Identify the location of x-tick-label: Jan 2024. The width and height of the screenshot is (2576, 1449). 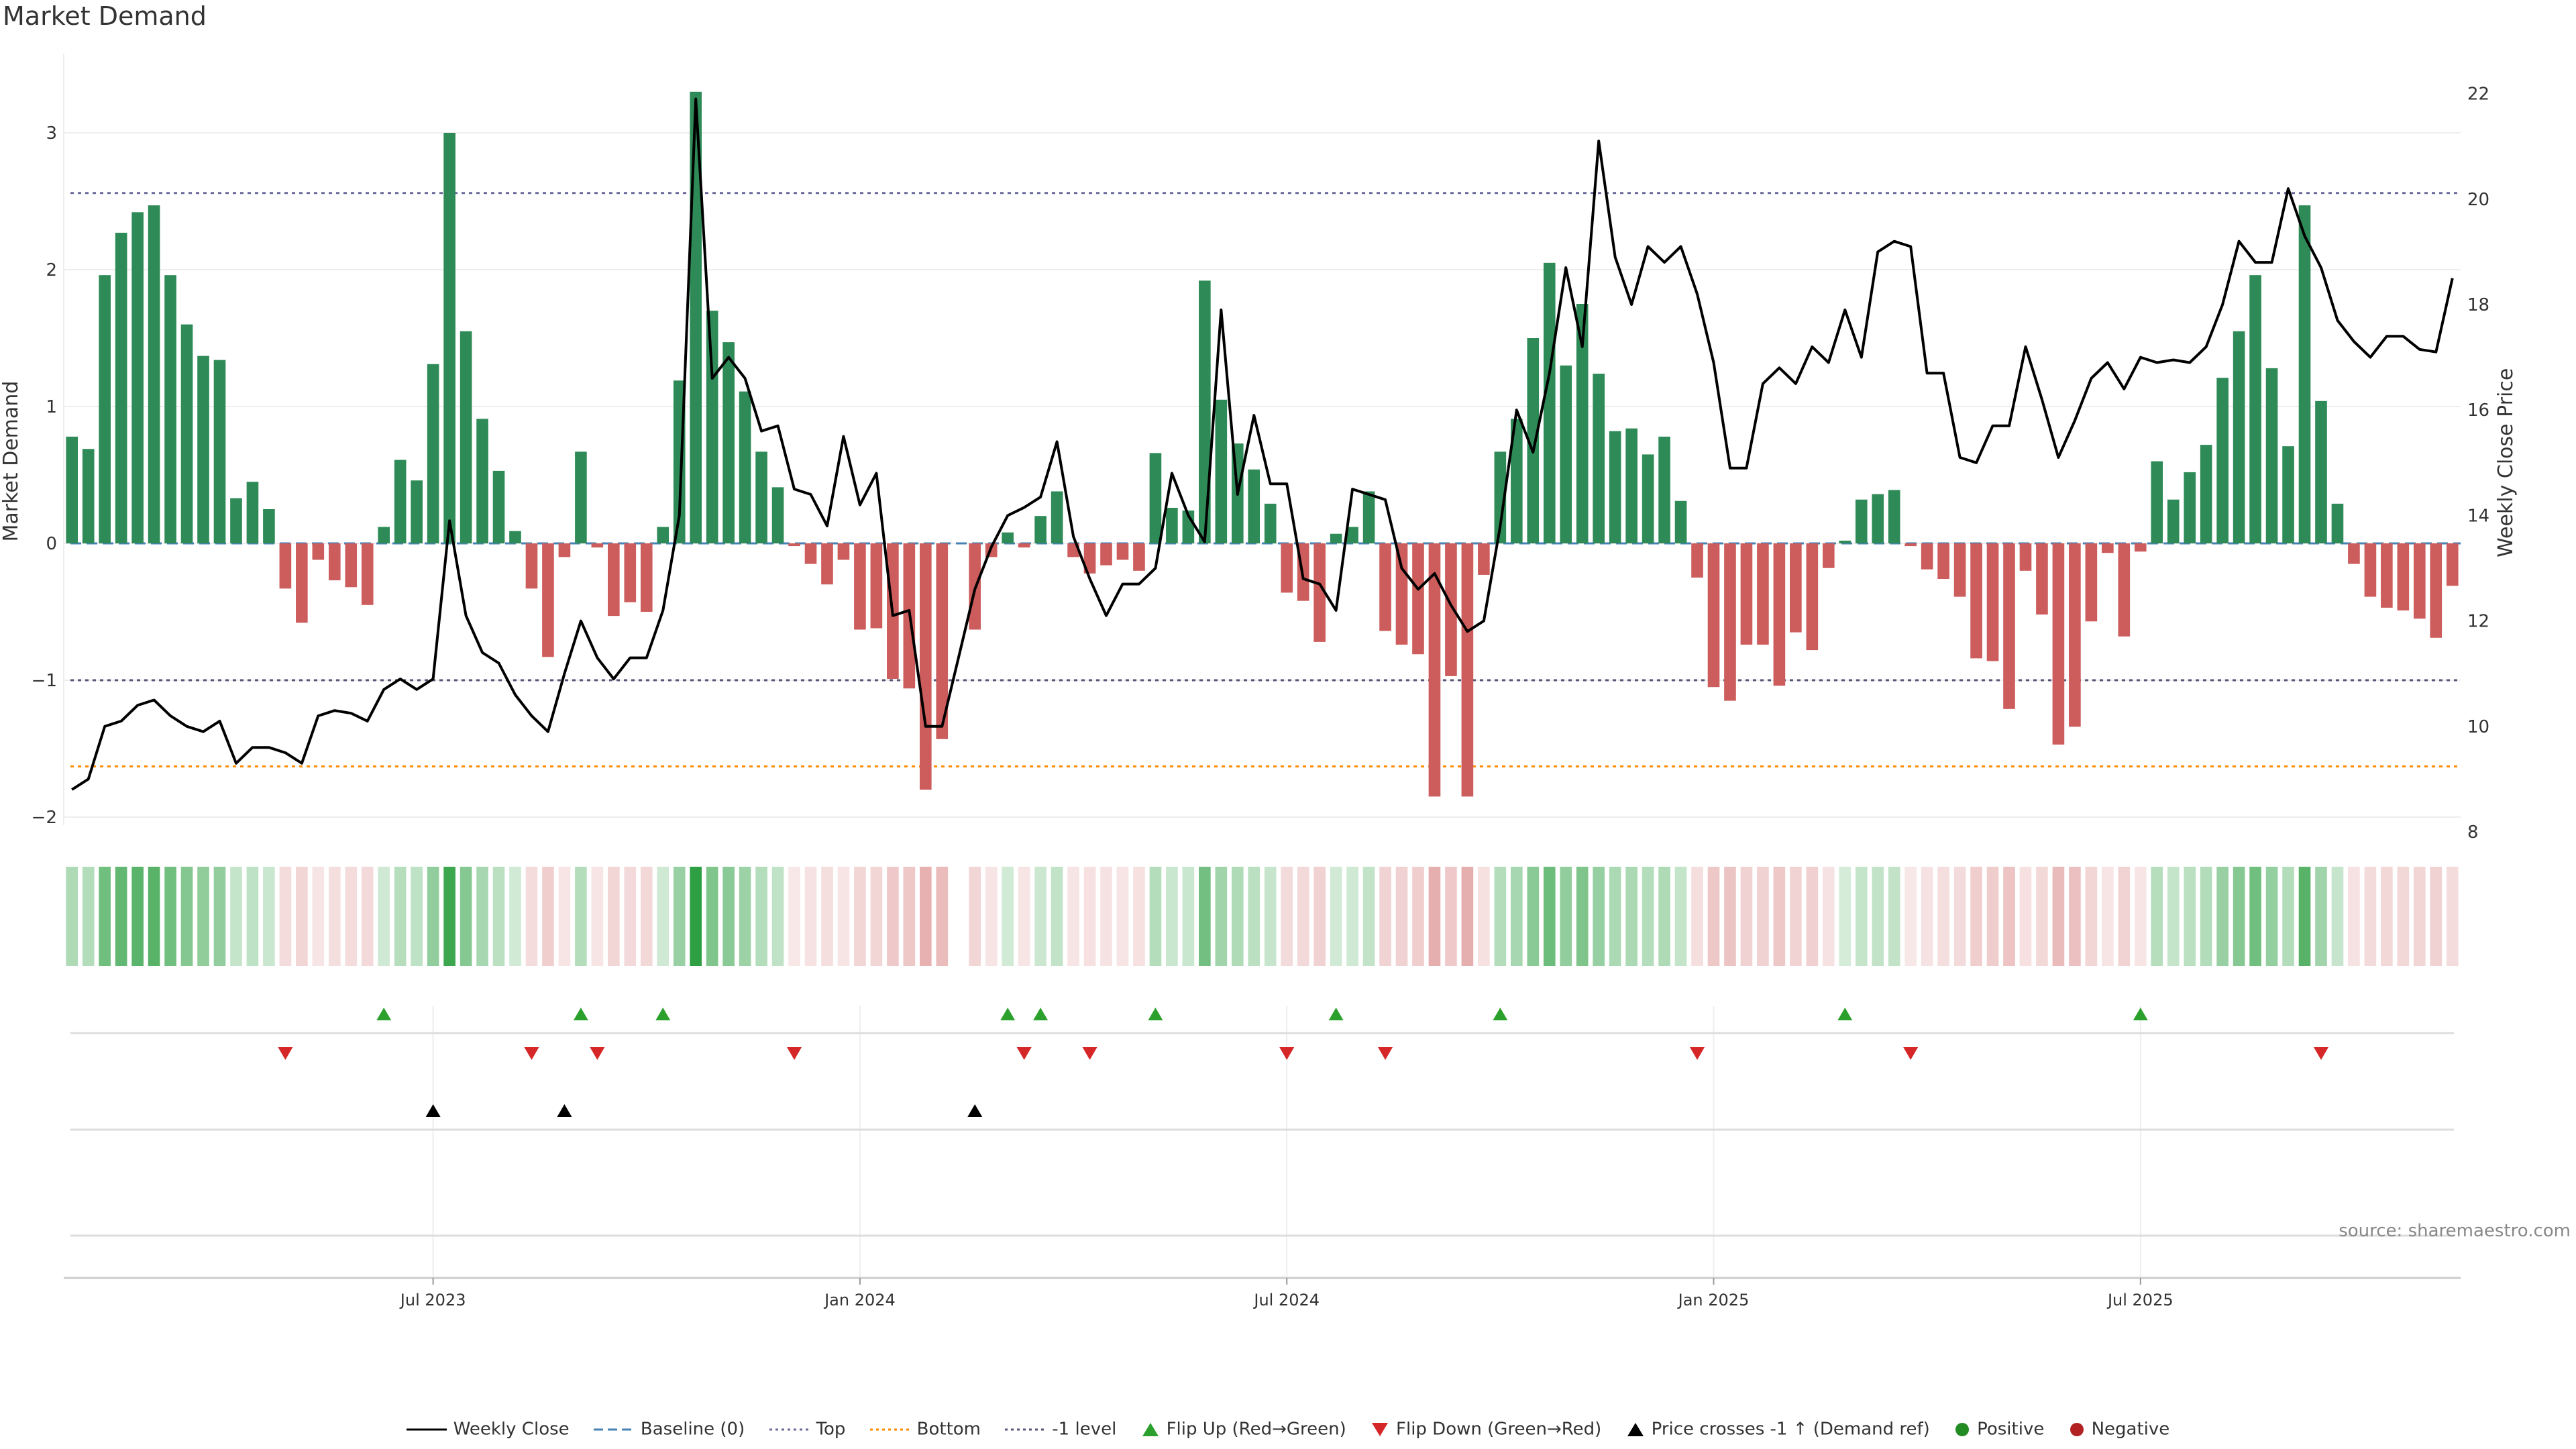
(859, 1300).